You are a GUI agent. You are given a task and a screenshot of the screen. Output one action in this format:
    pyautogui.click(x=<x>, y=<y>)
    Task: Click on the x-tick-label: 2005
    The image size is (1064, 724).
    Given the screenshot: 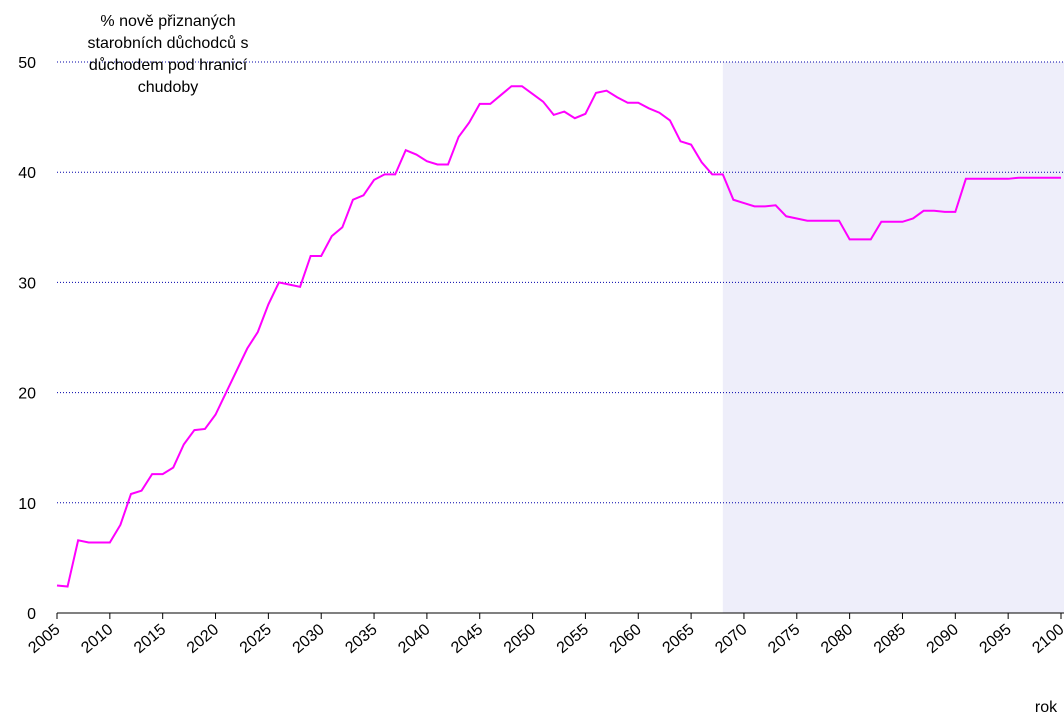 What is the action you would take?
    pyautogui.click(x=44, y=639)
    